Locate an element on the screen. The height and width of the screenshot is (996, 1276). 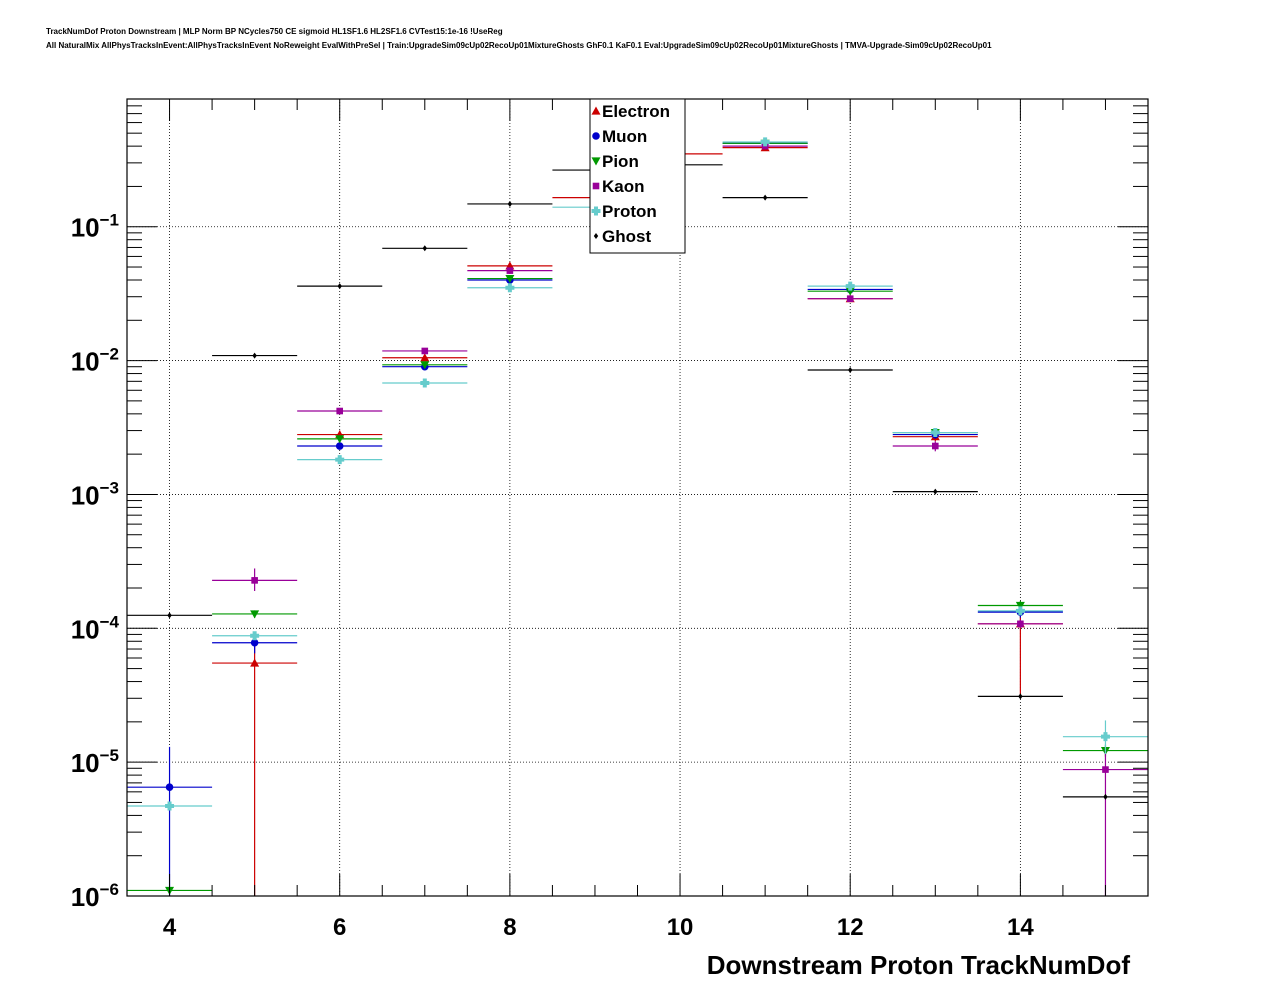
y-tick-label: 10⁻⁴ is located at coordinates (95, 628).